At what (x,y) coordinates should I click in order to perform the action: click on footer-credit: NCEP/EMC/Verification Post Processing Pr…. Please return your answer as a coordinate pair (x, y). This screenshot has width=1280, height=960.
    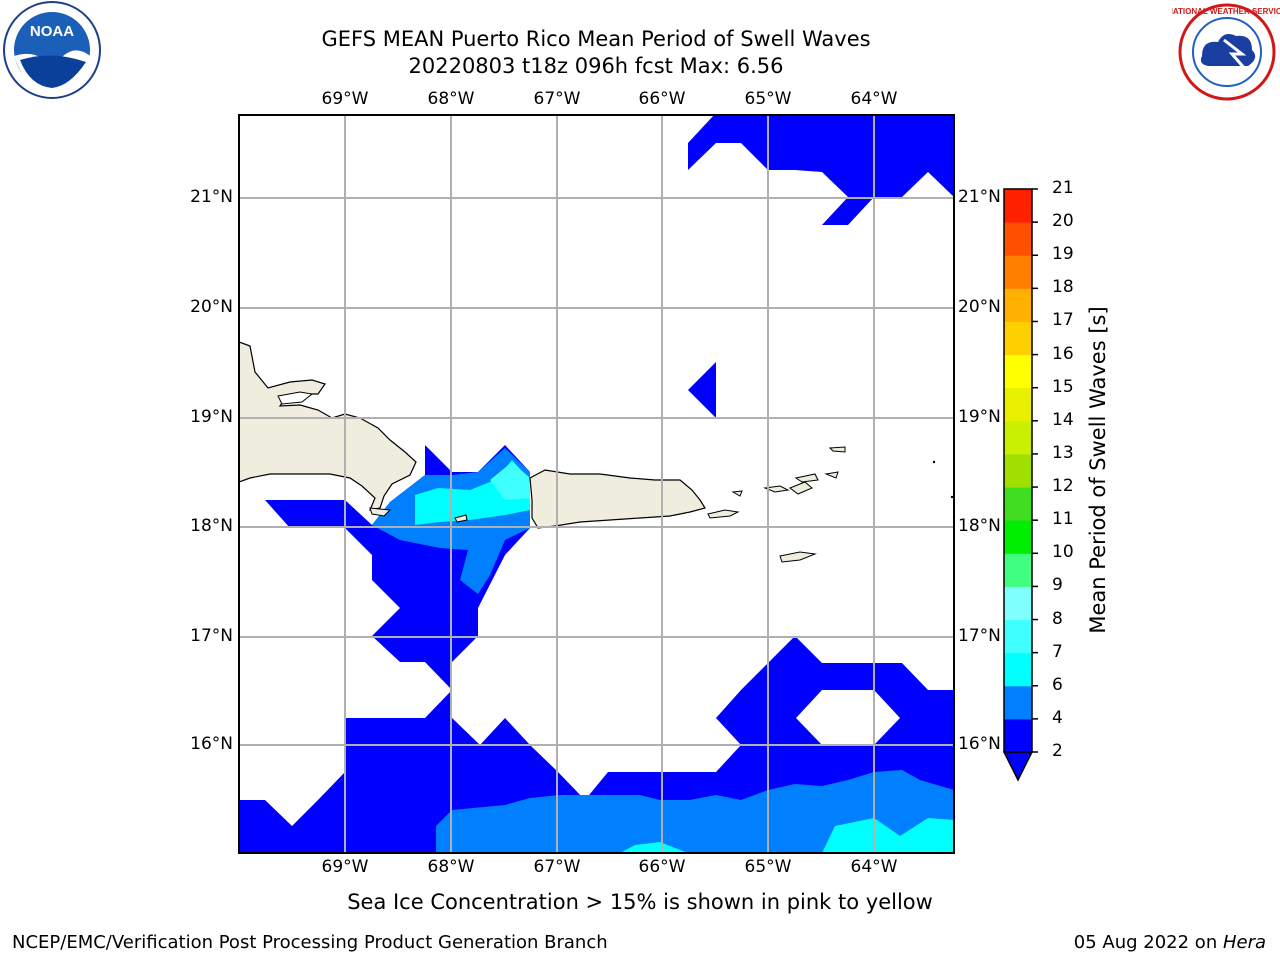
    Looking at the image, I should click on (310, 942).